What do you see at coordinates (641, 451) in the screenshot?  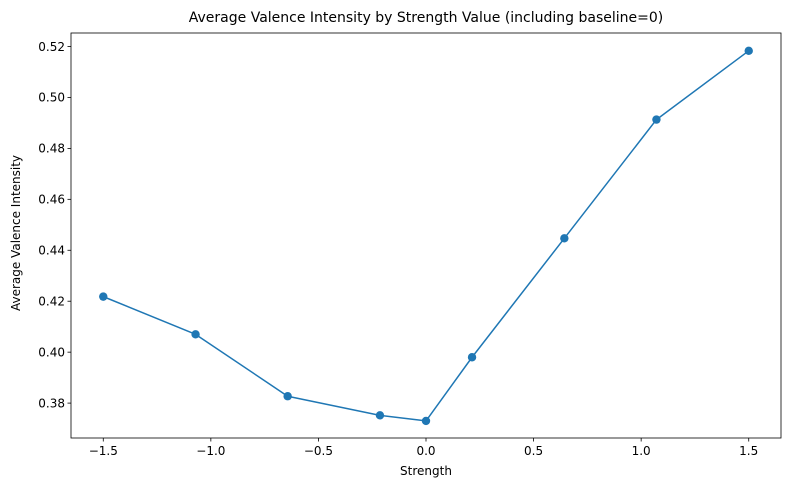 I see `x-tick-label: 1.0` at bounding box center [641, 451].